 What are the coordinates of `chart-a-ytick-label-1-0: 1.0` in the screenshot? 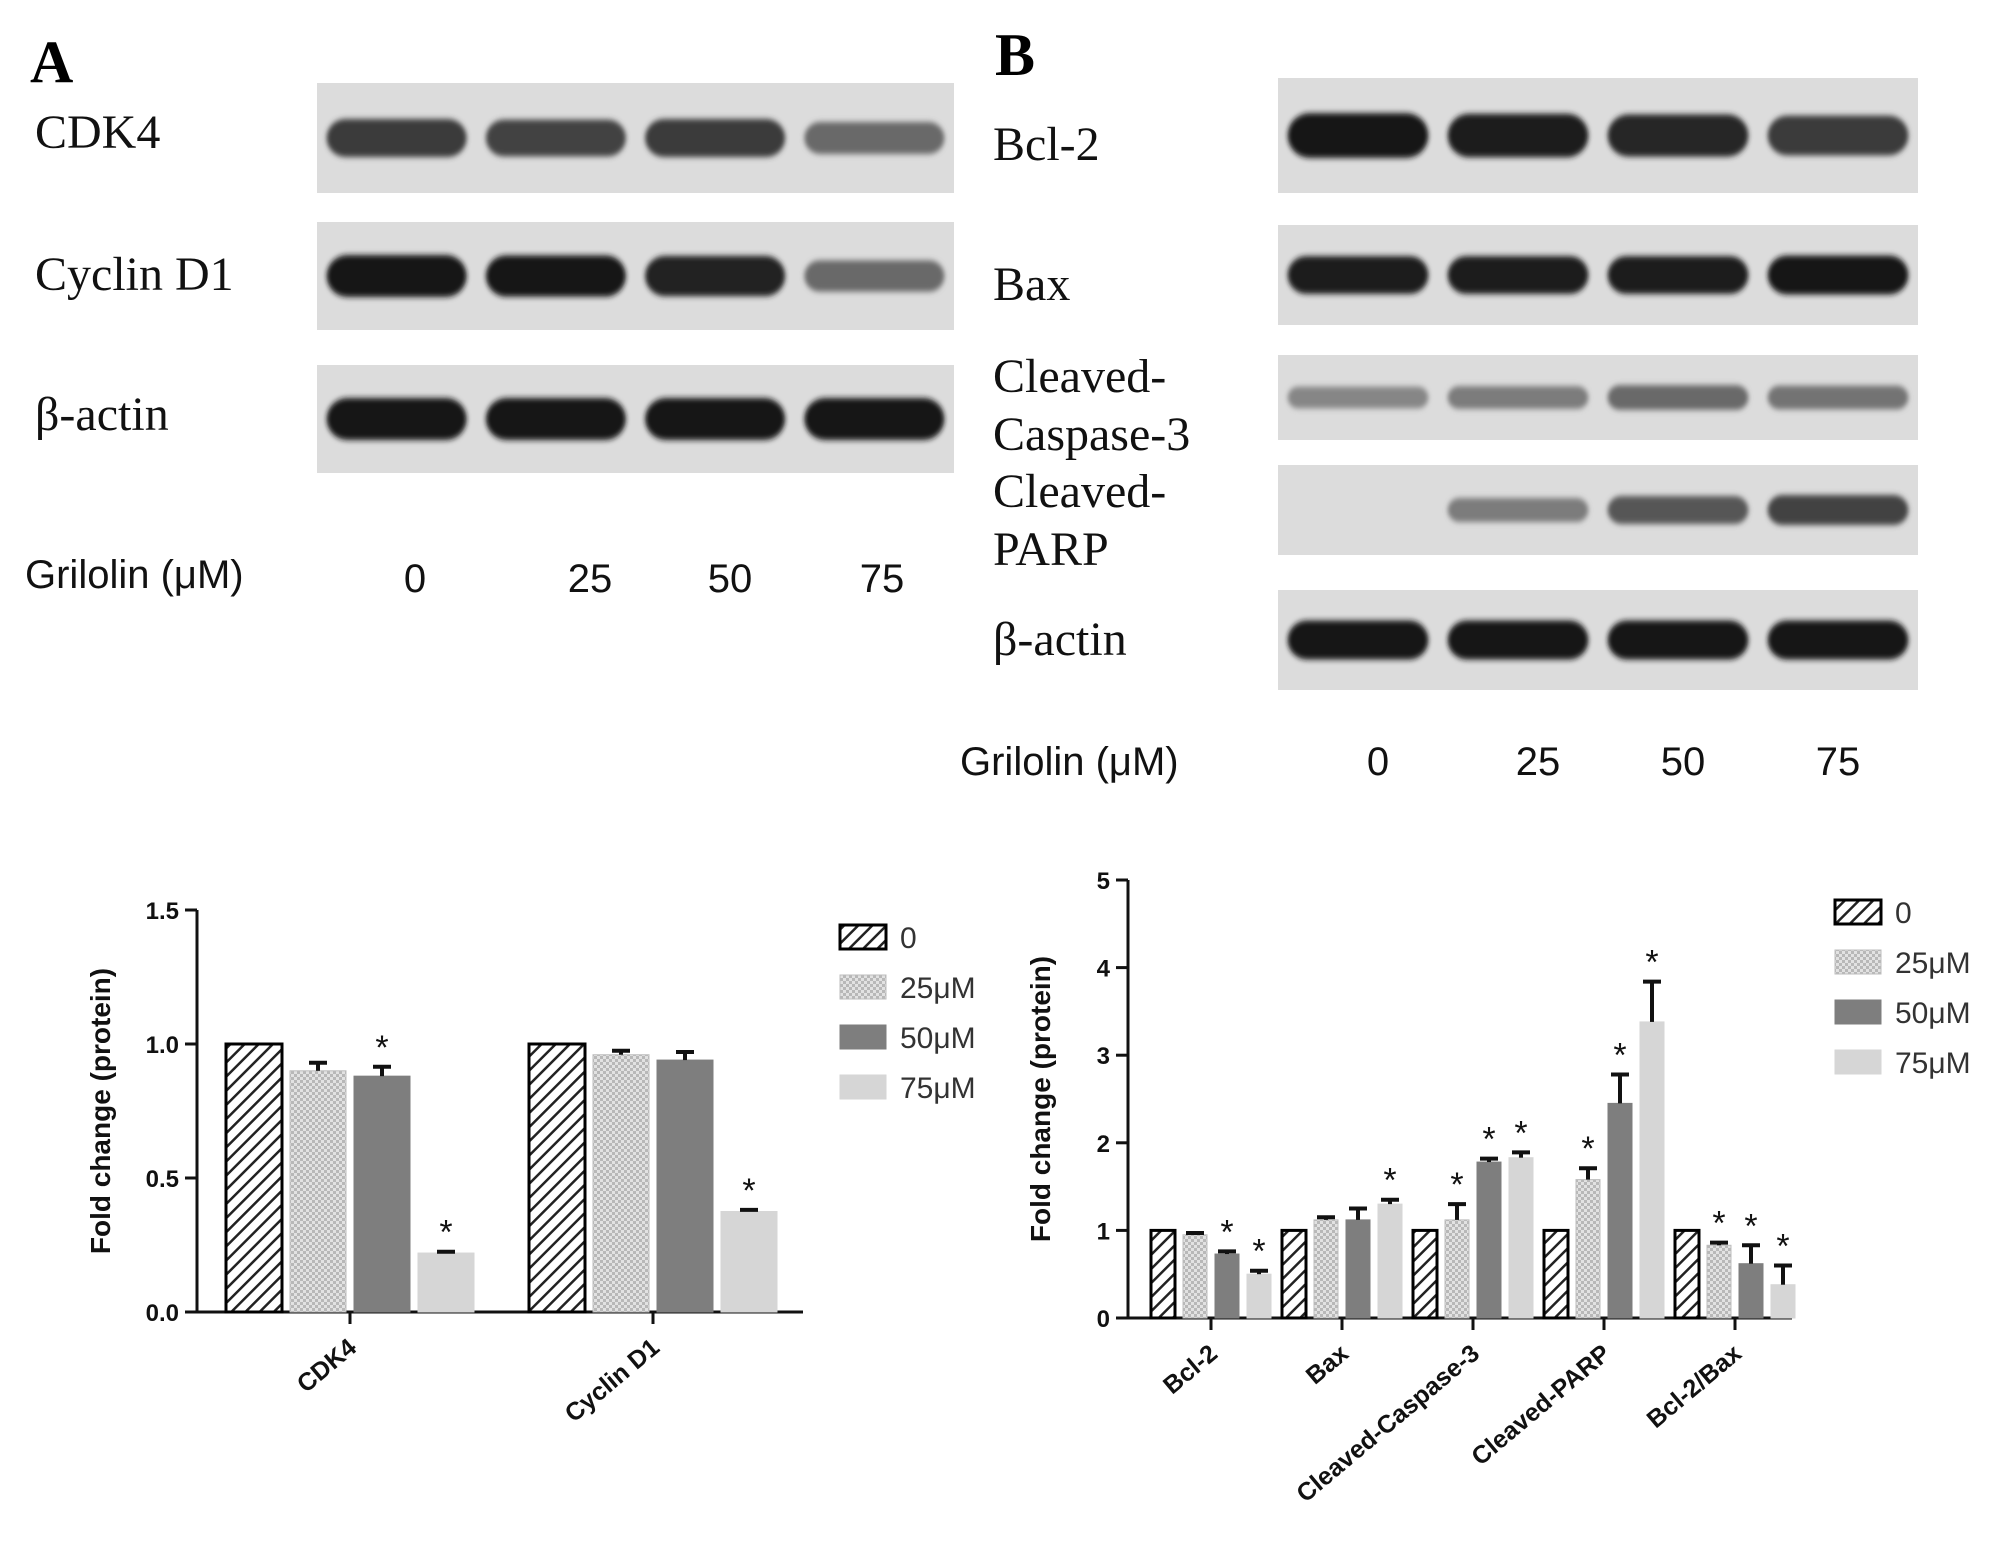 It's located at (162, 1045).